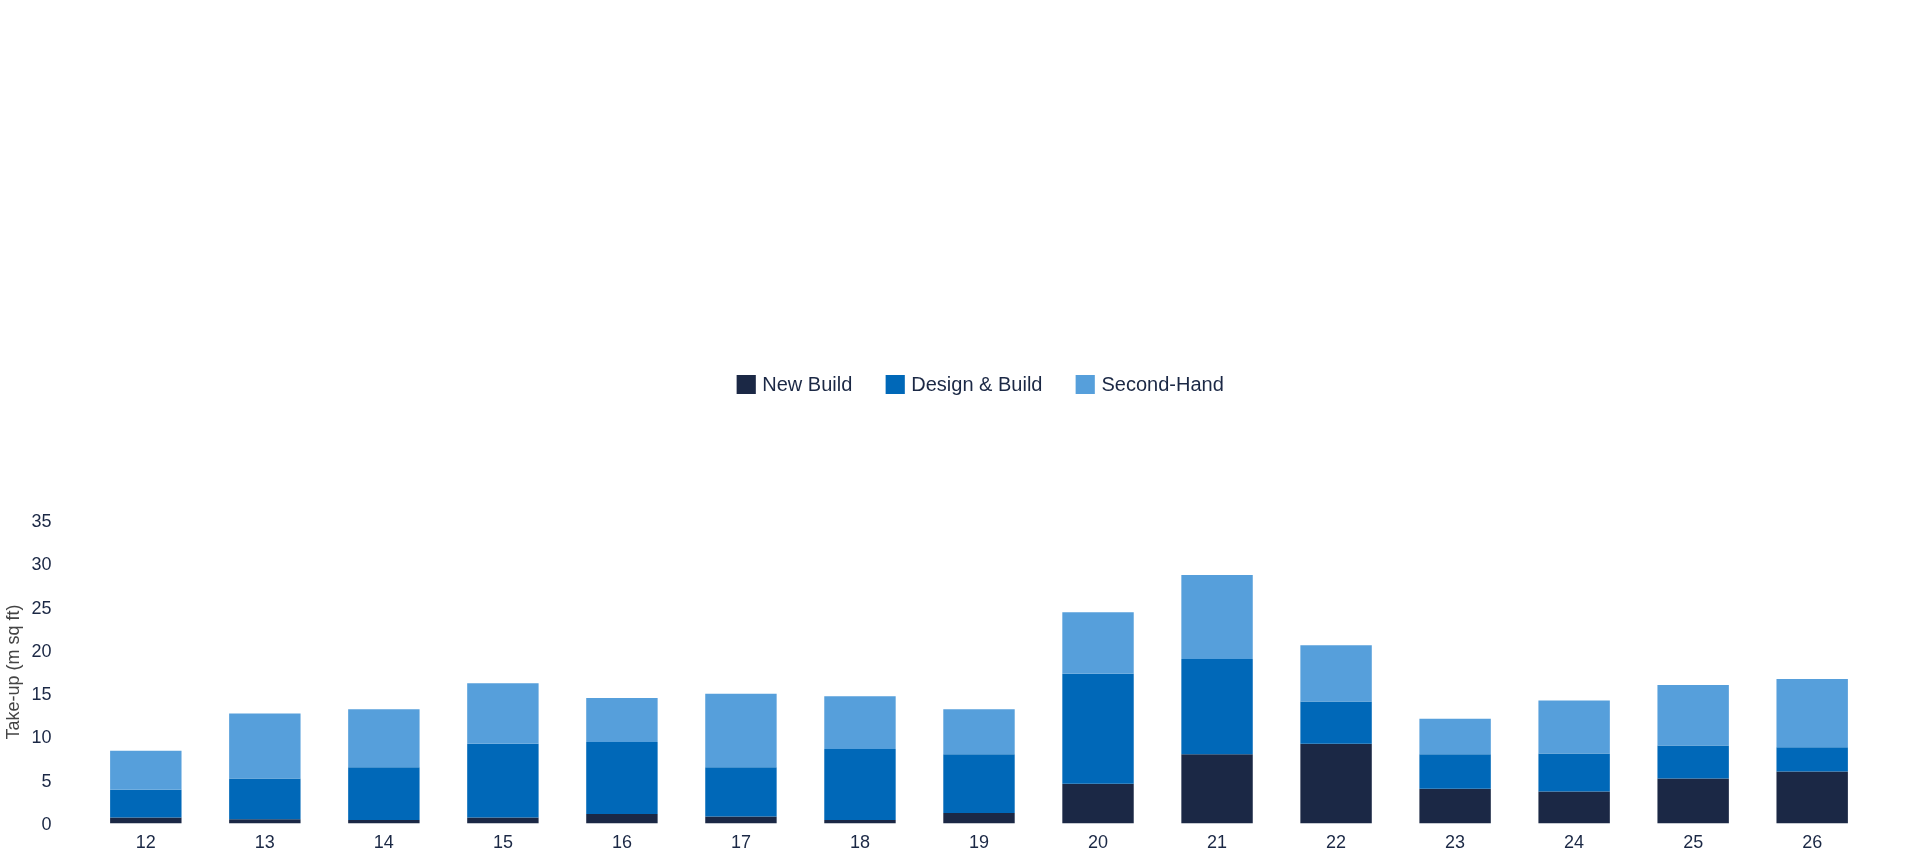  Describe the element at coordinates (41, 650) in the screenshot. I see `y-tick-label: 20` at that location.